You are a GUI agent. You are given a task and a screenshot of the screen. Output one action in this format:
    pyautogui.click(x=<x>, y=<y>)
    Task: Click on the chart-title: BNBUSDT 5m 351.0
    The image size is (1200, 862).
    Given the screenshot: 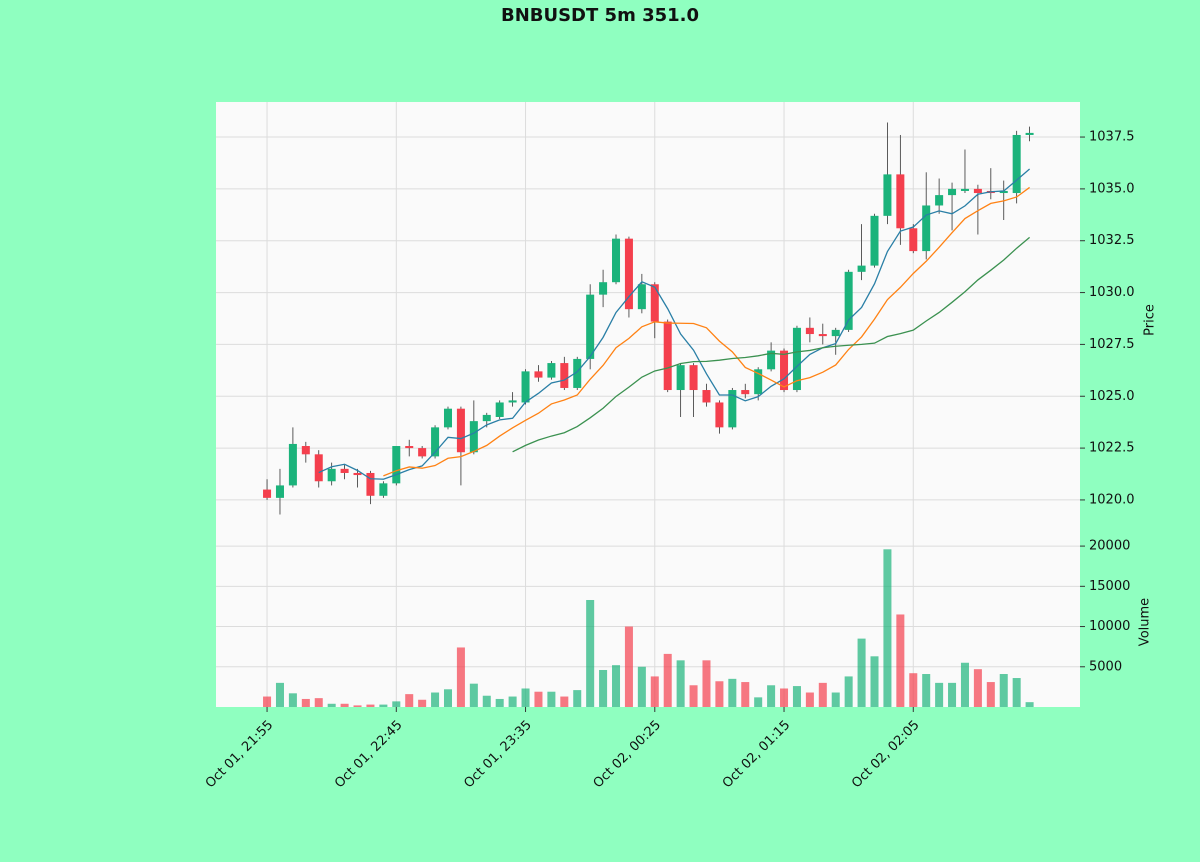 What is the action you would take?
    pyautogui.click(x=600, y=15)
    